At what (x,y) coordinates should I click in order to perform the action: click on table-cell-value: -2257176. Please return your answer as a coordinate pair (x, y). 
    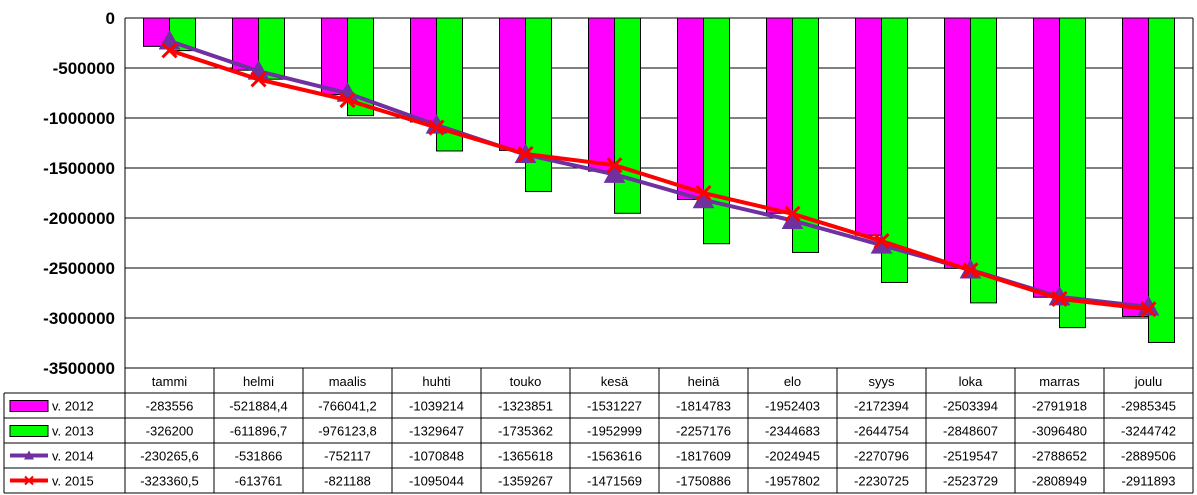
    Looking at the image, I should click on (703, 431).